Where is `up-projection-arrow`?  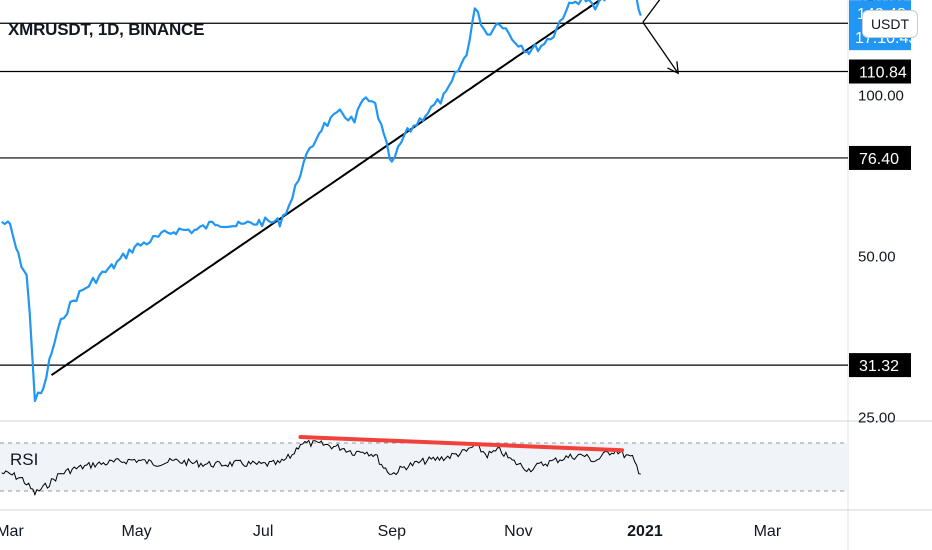
up-projection-arrow is located at coordinates (660, 11).